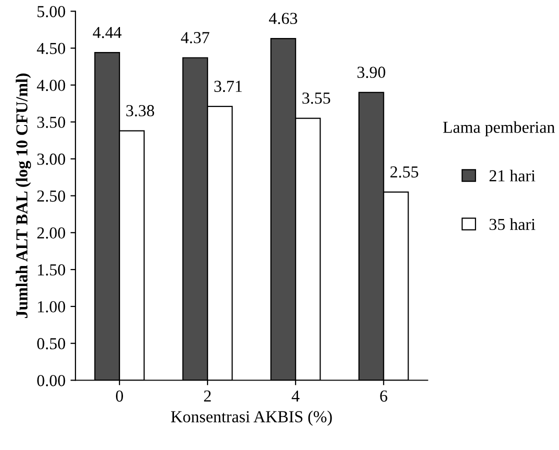 The width and height of the screenshot is (559, 450). Describe the element at coordinates (52, 12) in the screenshot. I see `y-tick-label: 5.00` at that location.